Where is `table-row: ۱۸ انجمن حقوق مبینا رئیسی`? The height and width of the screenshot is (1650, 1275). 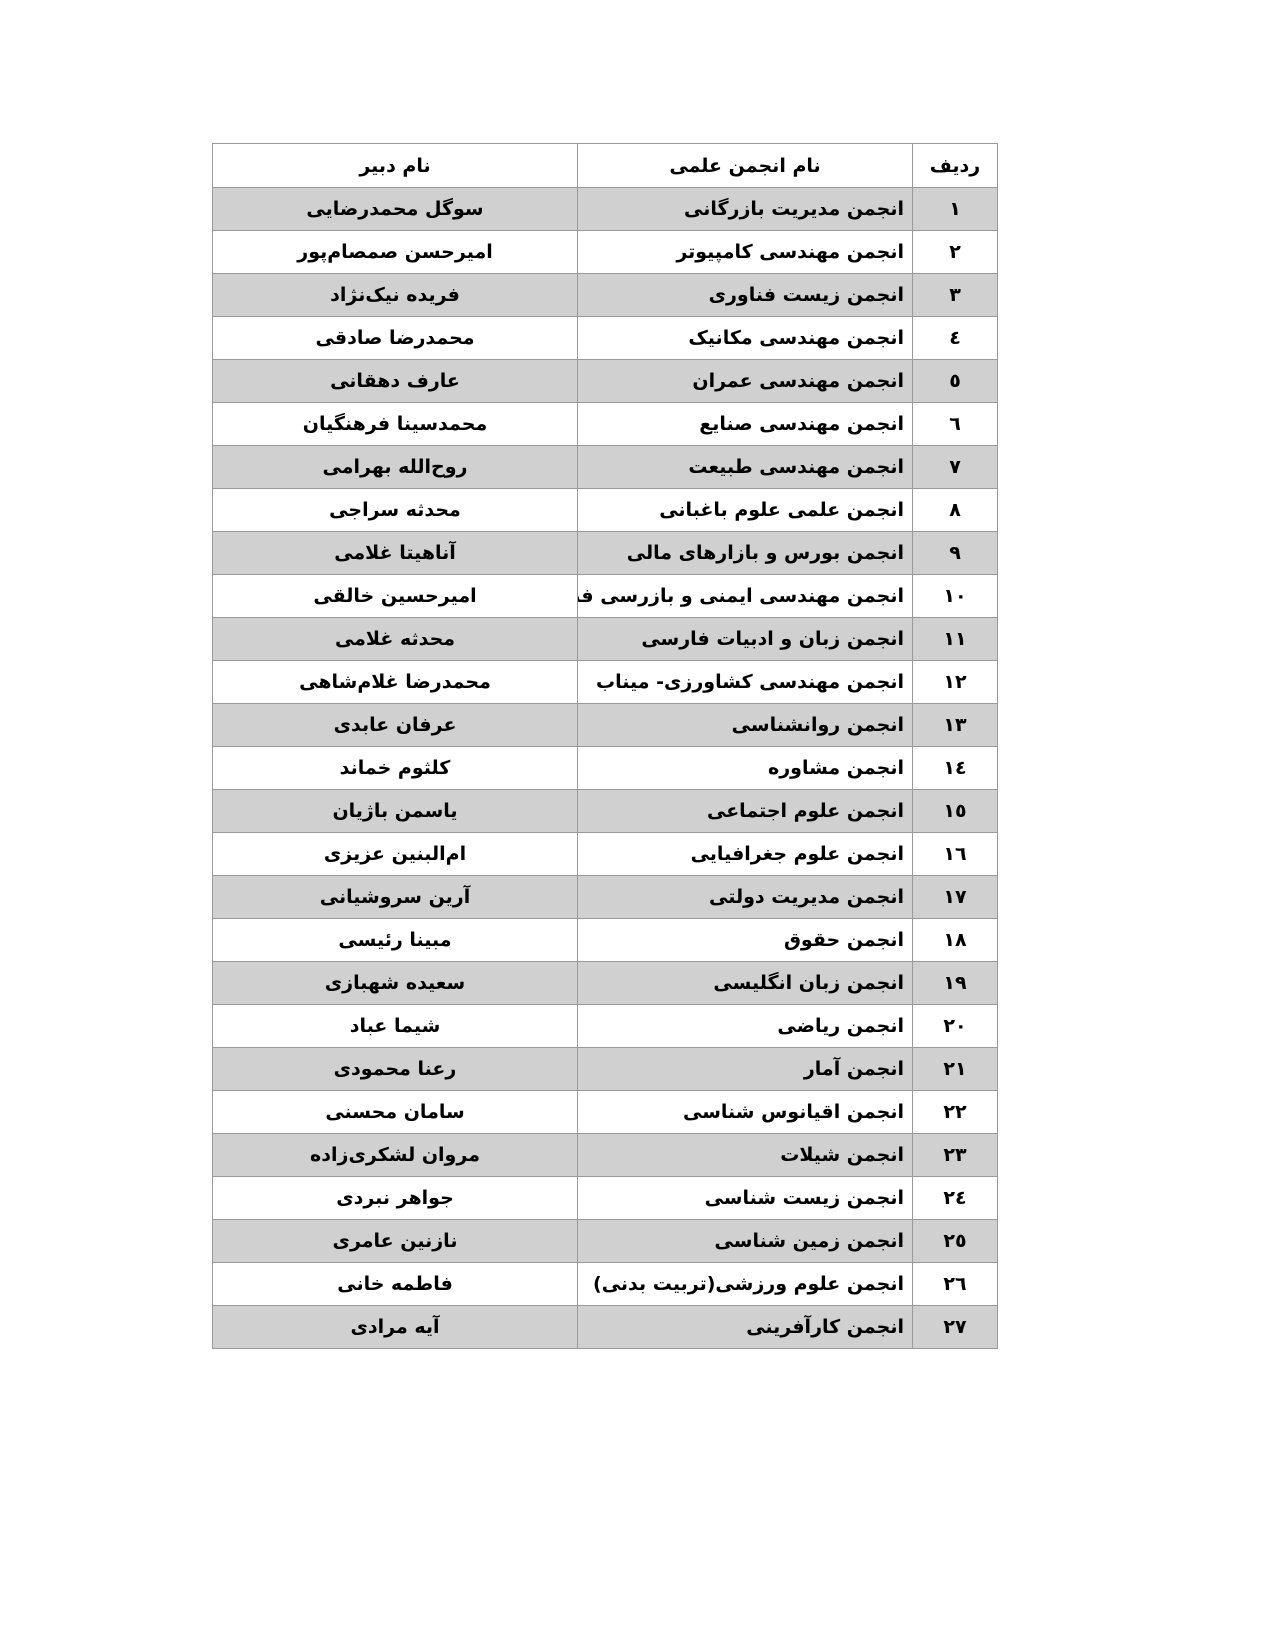
table-row: ۱۸ انجمن حقوق مبینا رئیسی is located at coordinates (605, 940).